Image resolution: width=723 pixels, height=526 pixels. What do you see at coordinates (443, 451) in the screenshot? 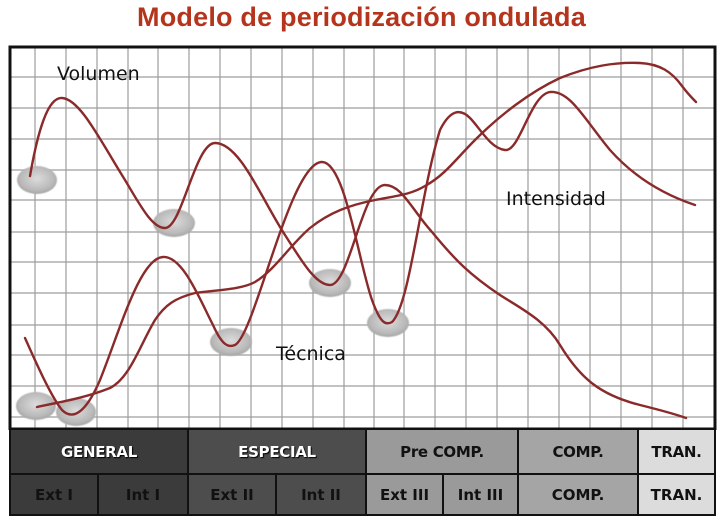
I see `phase-pre-comp: Pre COMP.` at bounding box center [443, 451].